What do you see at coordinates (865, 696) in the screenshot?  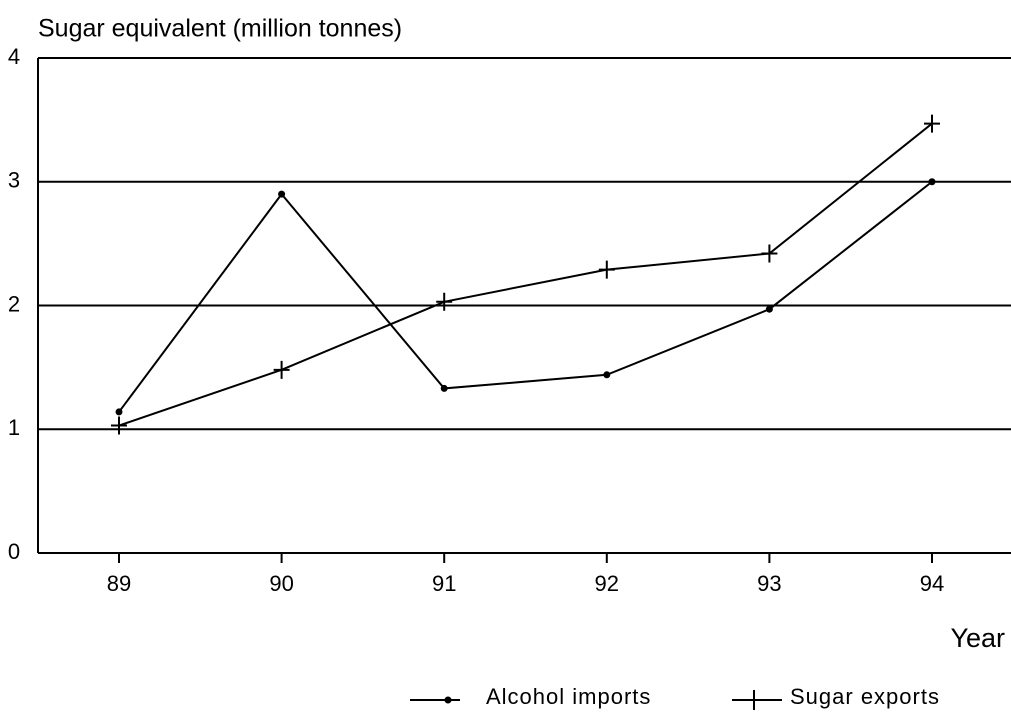 I see `legend-label: Sugar exports` at bounding box center [865, 696].